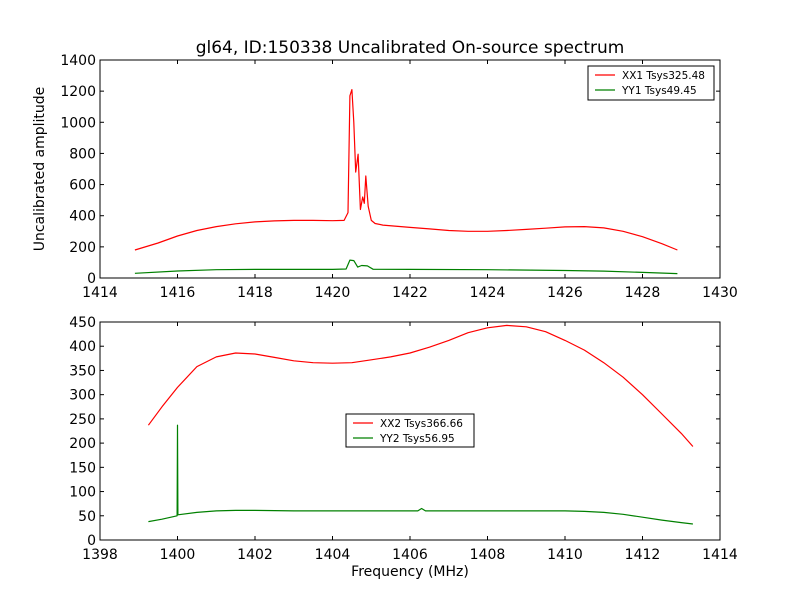 This screenshot has height=600, width=800. Describe the element at coordinates (87, 517) in the screenshot. I see `y-tick-label: 50` at that location.